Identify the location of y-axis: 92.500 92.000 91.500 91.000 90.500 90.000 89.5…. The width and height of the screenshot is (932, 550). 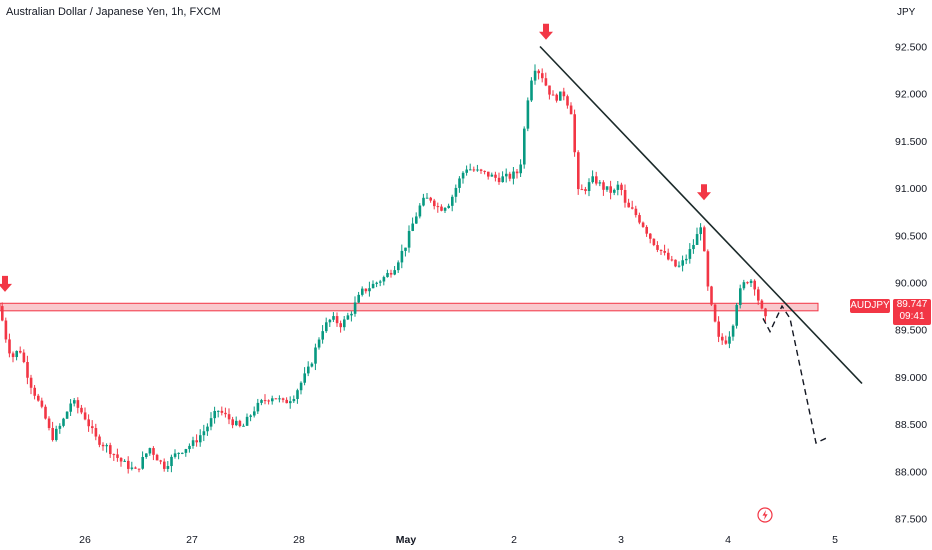
(911, 284).